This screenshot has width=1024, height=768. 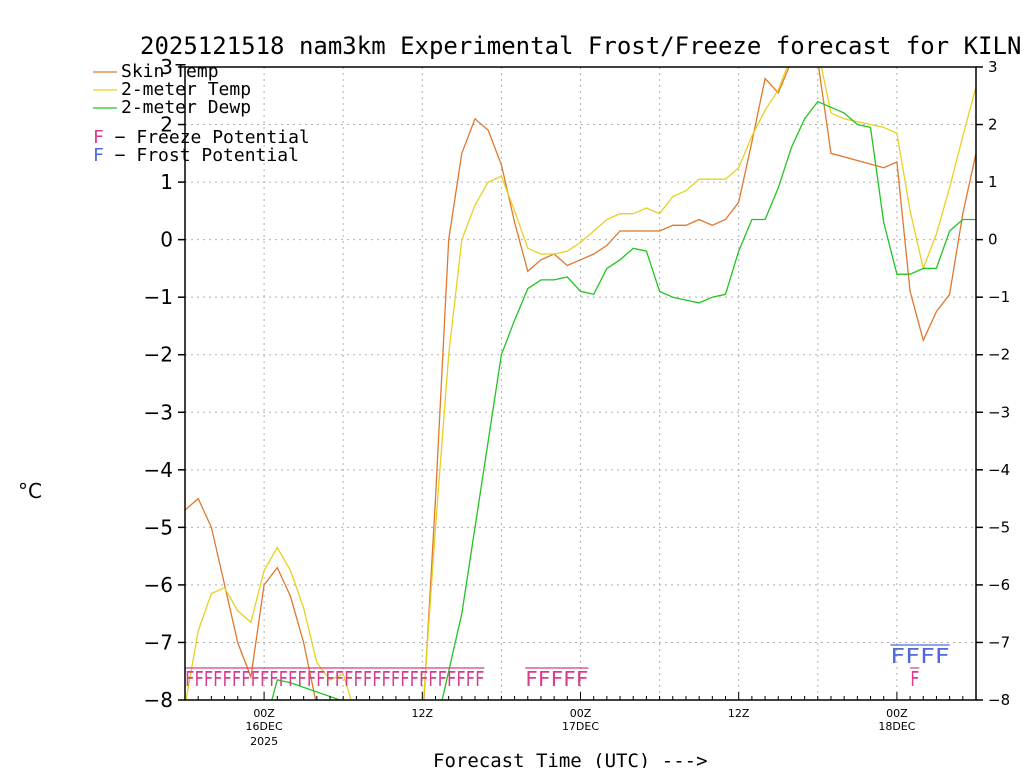 I want to click on y-tick-label: −7, so click(x=158, y=642).